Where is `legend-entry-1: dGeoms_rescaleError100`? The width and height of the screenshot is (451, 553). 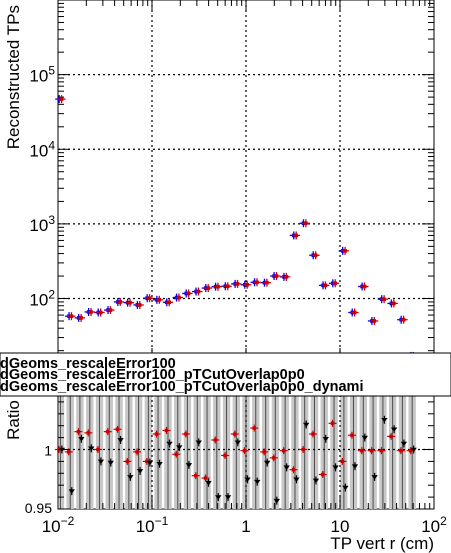
legend-entry-1: dGeoms_rescaleError100 is located at coordinates (88, 364).